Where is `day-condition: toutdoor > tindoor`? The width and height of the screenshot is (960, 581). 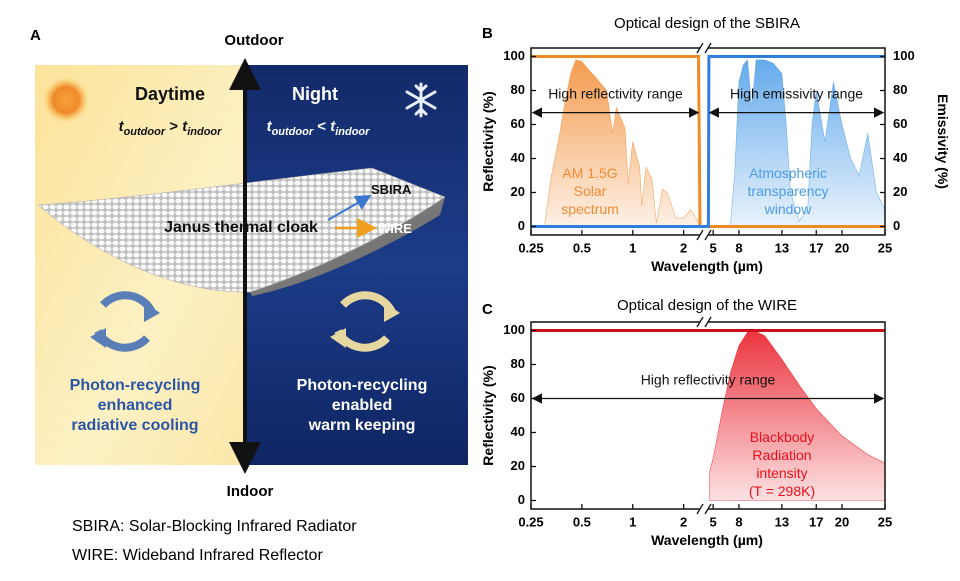 day-condition: toutdoor > tindoor is located at coordinates (171, 128).